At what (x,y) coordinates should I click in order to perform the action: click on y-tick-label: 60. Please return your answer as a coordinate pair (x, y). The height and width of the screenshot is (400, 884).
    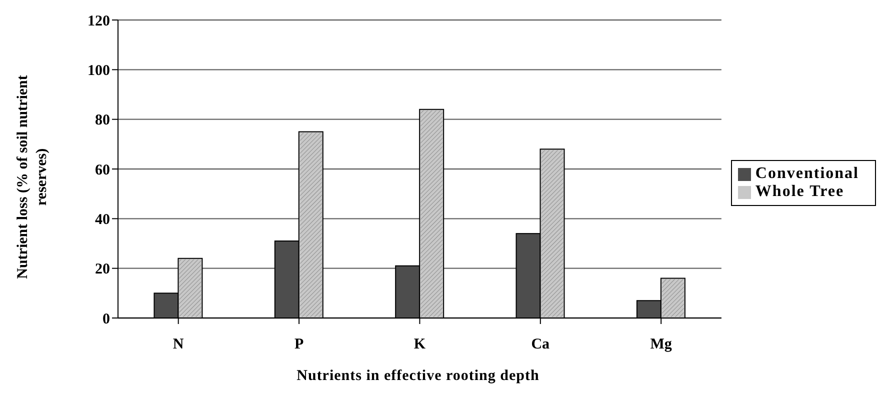
    Looking at the image, I should click on (102, 170).